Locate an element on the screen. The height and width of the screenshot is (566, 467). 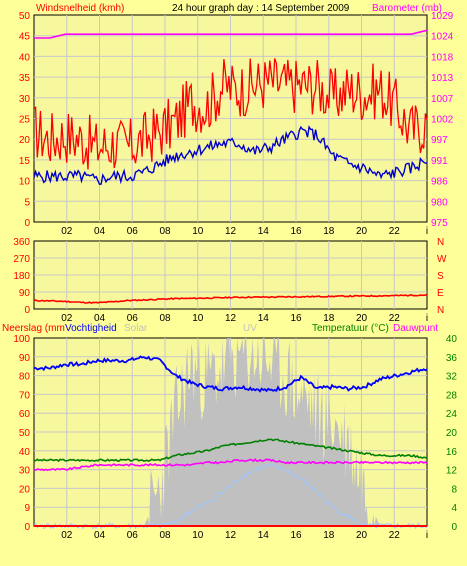
y-right-tick-label: 1018 is located at coordinates (442, 57).